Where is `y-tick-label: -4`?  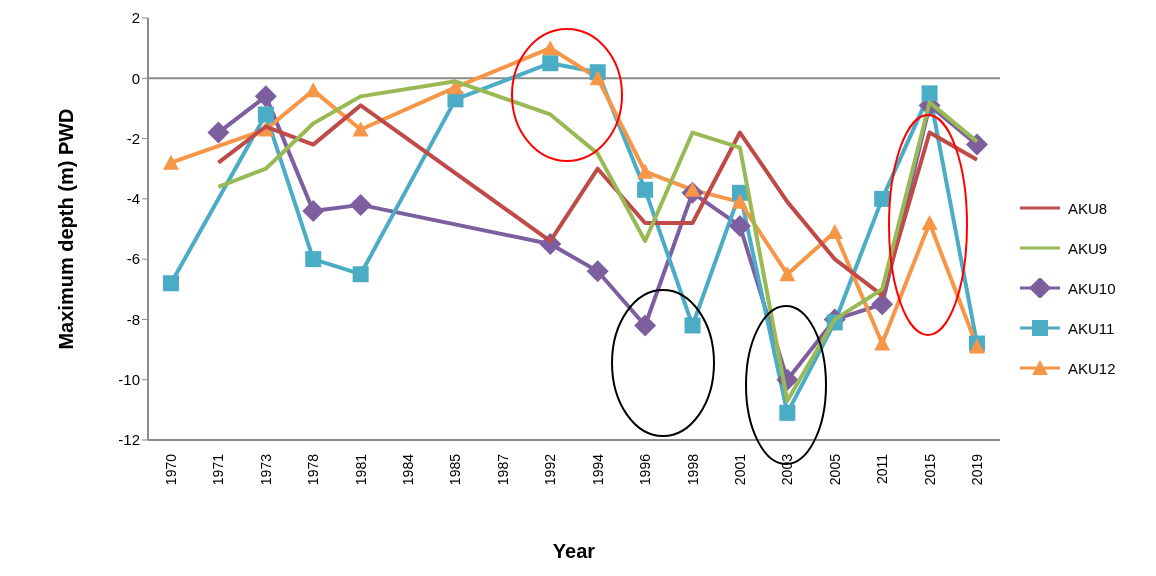 y-tick-label: -4 is located at coordinates (133, 199).